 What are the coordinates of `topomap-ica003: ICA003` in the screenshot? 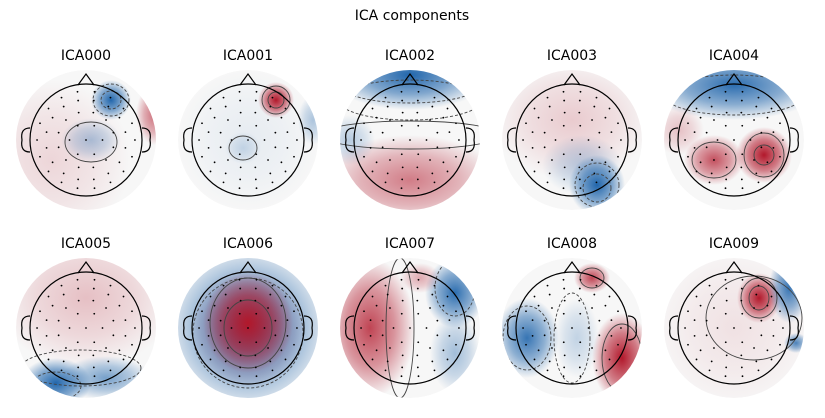 It's located at (572, 129).